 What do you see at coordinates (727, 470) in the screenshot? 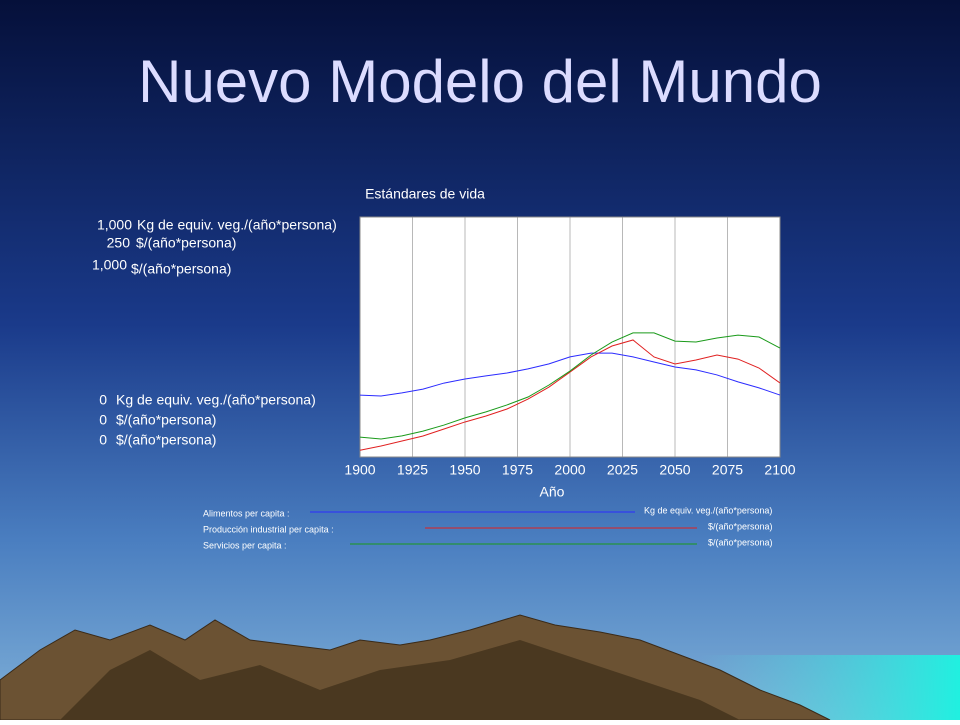
I see `x-tick-label: 2075` at bounding box center [727, 470].